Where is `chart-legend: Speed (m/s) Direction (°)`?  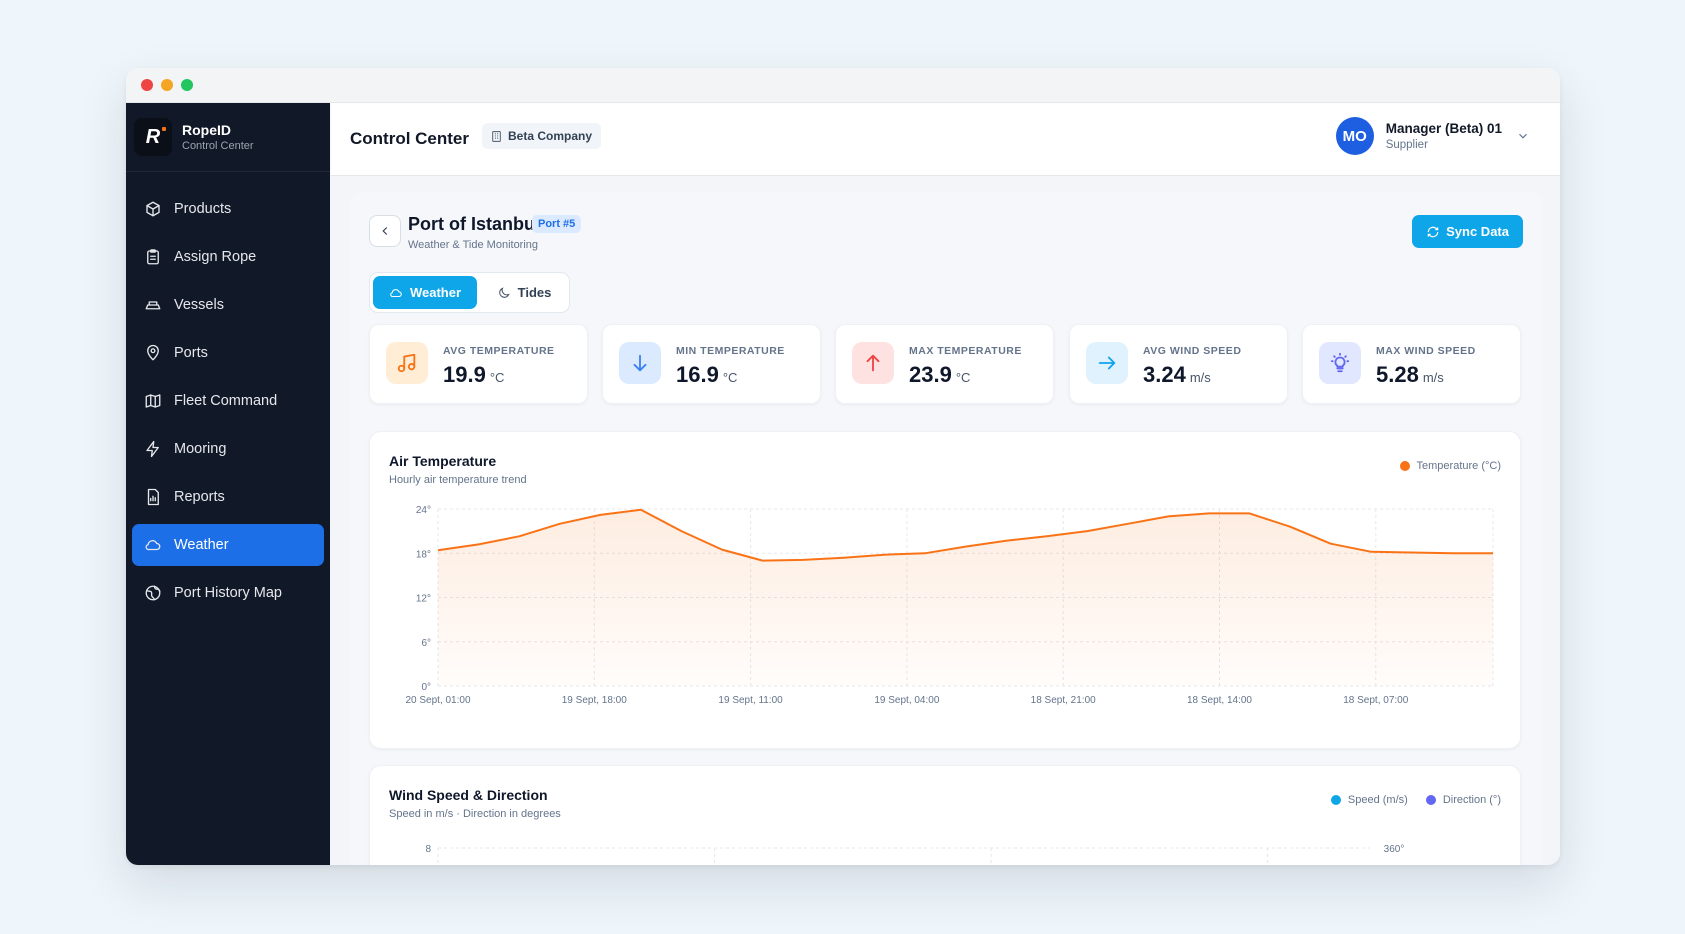 chart-legend: Speed (m/s) Direction (°) is located at coordinates (1415, 800).